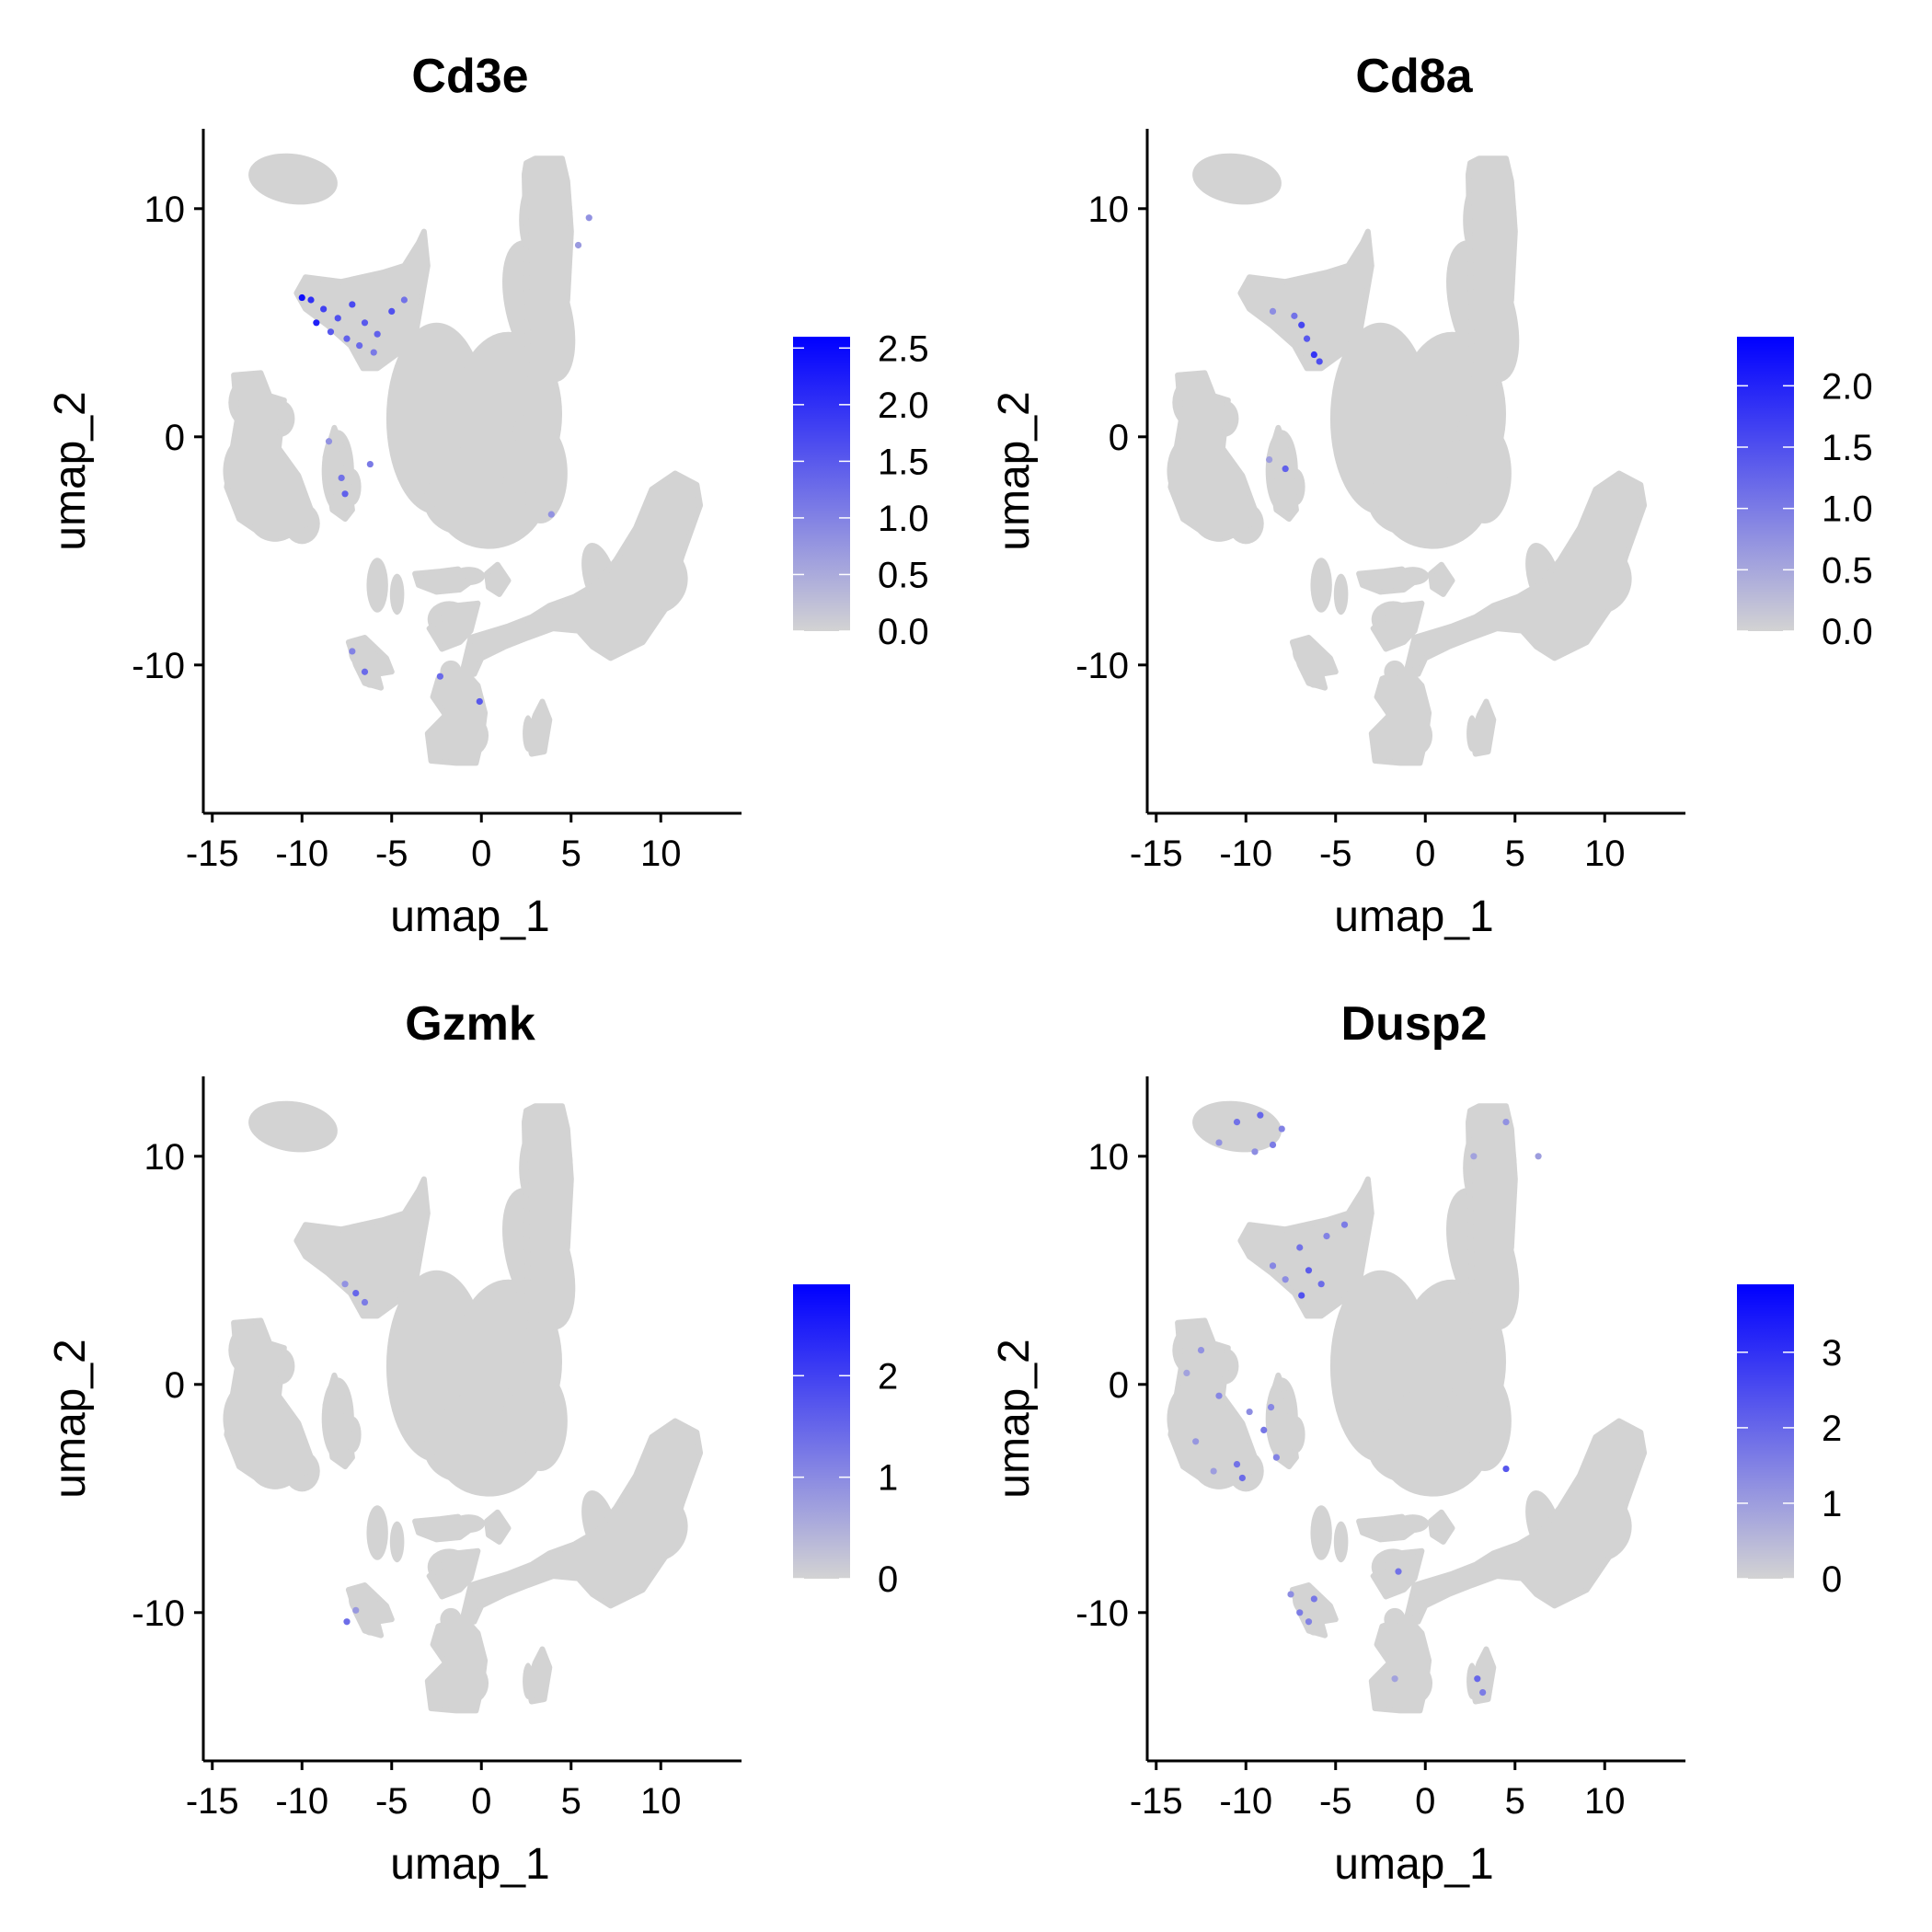  Describe the element at coordinates (845, 1442) in the screenshot. I see `color-legend: 0 1 2` at that location.